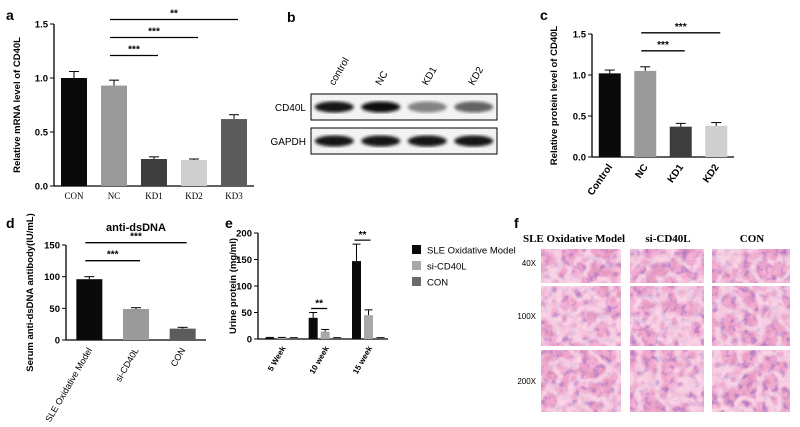  I want to click on chart-d-category-label: SLE Oxidative Model, so click(68, 385).